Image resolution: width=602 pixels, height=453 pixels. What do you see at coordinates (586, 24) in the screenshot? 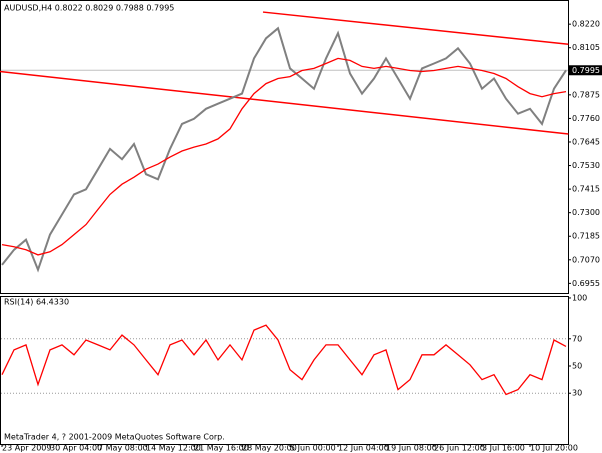
I see `y-tick-label: 0.8220` at bounding box center [586, 24].